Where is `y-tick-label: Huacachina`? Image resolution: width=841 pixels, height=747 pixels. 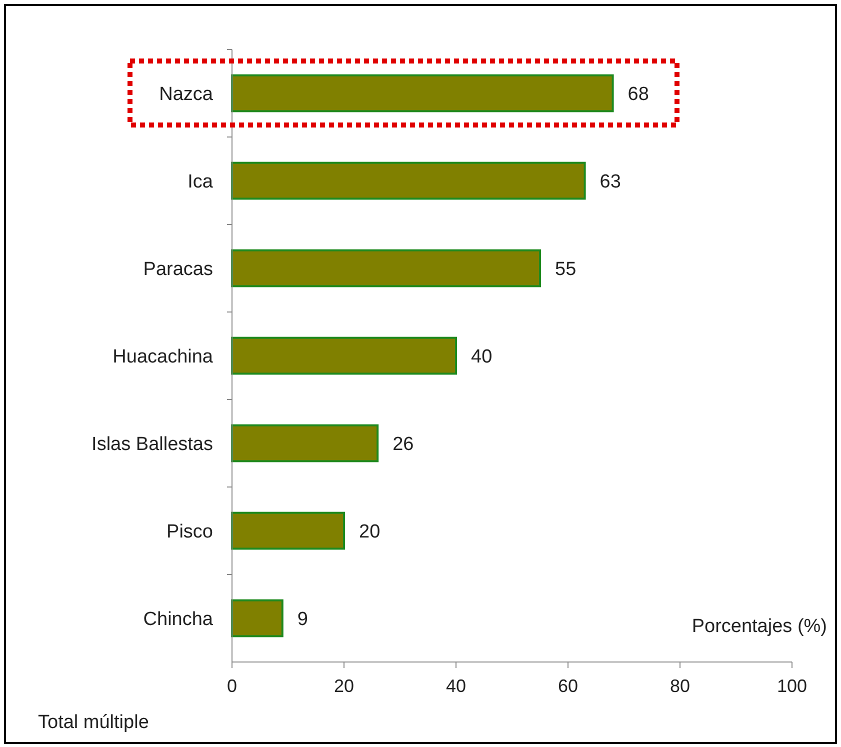 y-tick-label: Huacachina is located at coordinates (163, 357).